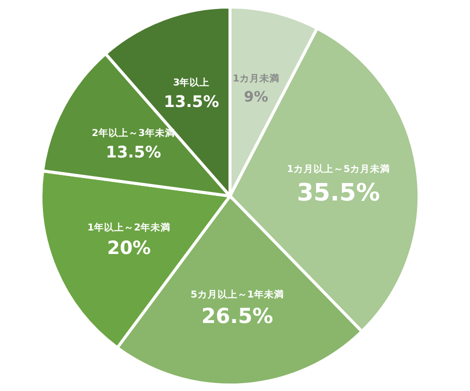 This screenshot has width=470, height=391. I want to click on slice-label: 1カ月未満, so click(256, 78).